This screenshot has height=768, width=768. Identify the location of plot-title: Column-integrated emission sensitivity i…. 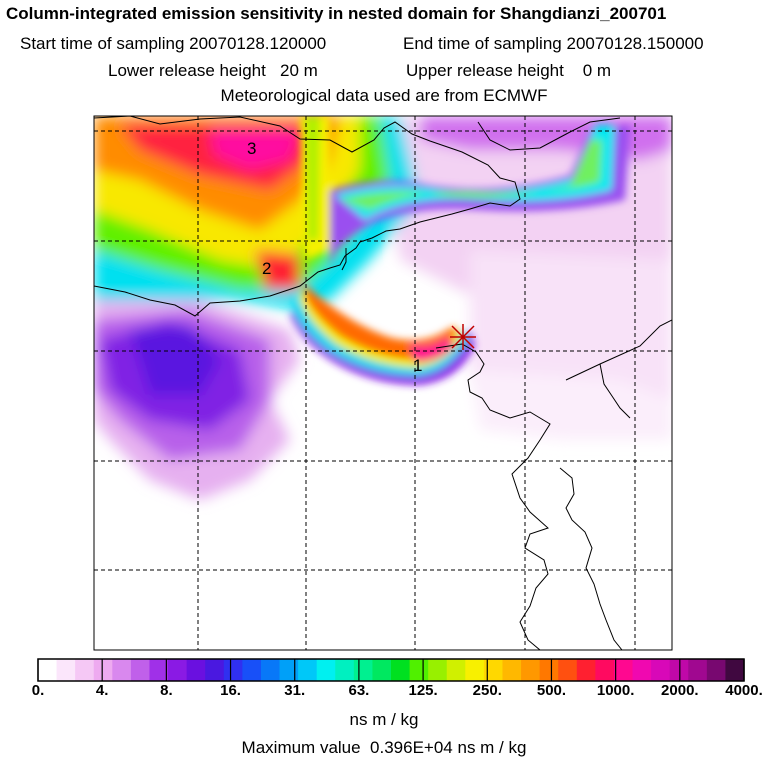
(336, 13).